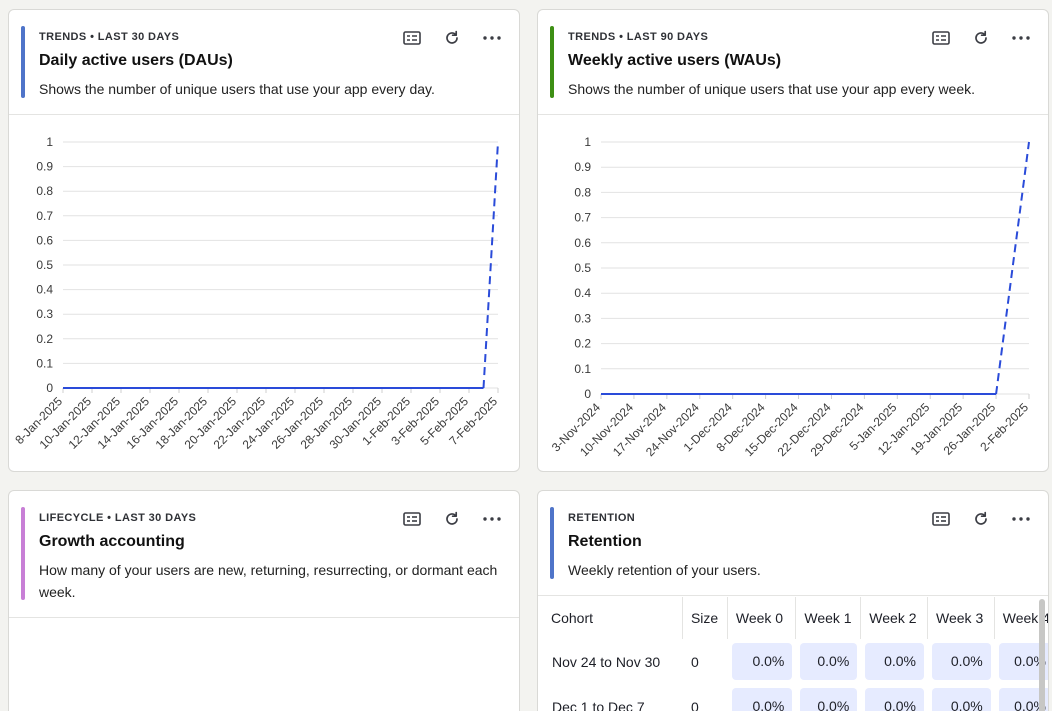 The width and height of the screenshot is (1052, 711). What do you see at coordinates (605, 541) in the screenshot?
I see `card-title: Retention` at bounding box center [605, 541].